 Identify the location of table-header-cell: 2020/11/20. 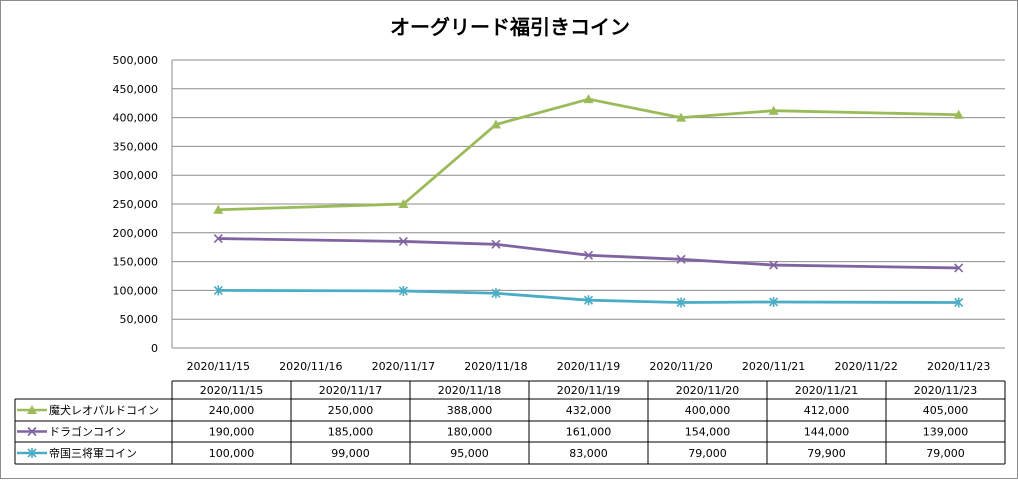
(707, 390).